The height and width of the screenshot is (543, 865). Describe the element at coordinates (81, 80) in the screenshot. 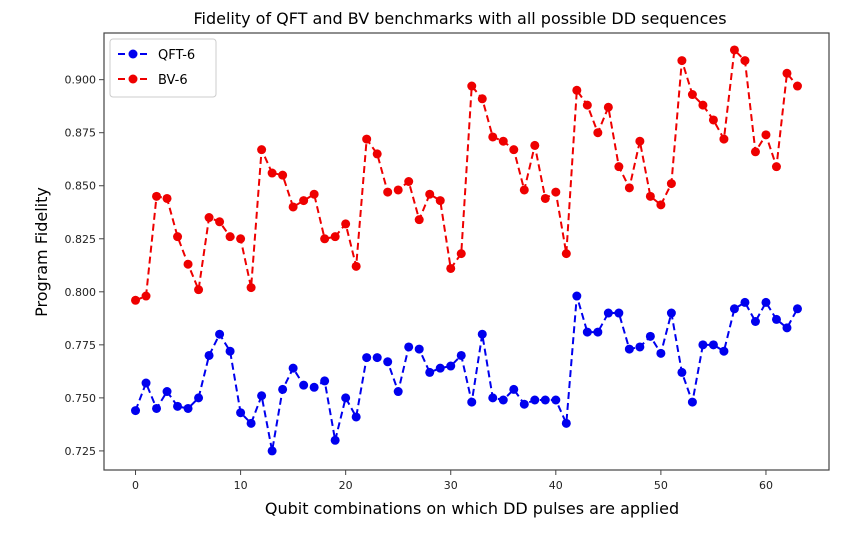

I see `y-tick-label: 0.900` at that location.